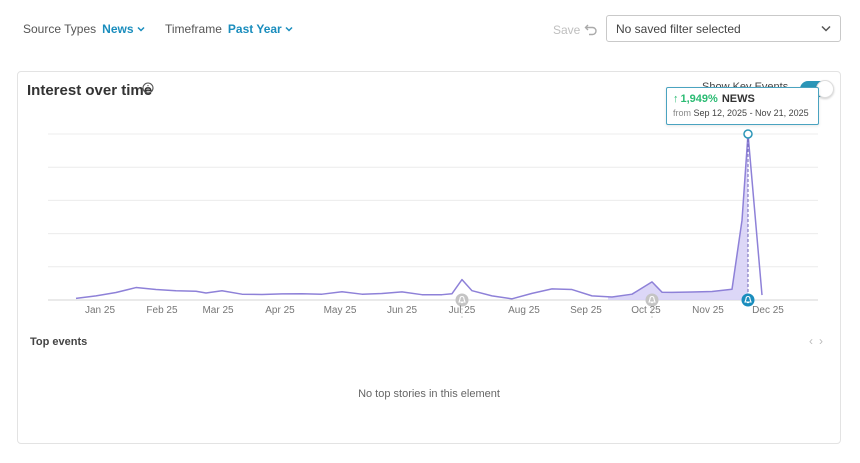  I want to click on x-tick-label: Sep 25, so click(586, 310).